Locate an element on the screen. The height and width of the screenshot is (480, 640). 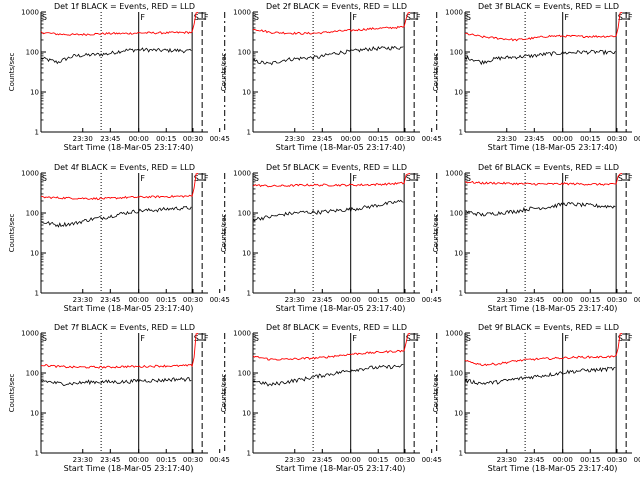
panel-title: Det 4f BLACK = Events, RED = LLD is located at coordinates (124, 167).